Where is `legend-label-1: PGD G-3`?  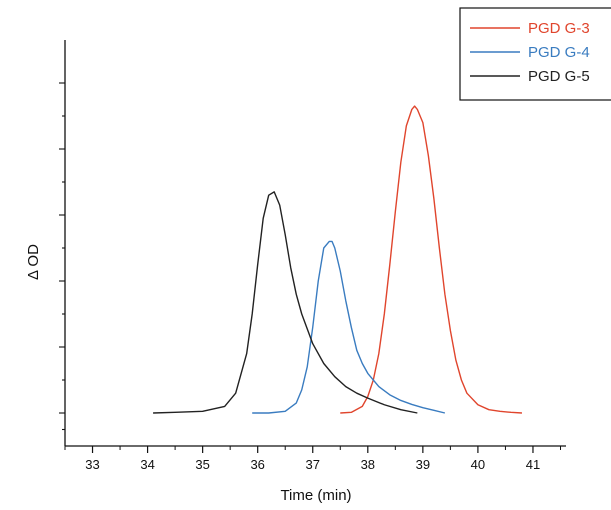
legend-label-1: PGD G-3 is located at coordinates (559, 28).